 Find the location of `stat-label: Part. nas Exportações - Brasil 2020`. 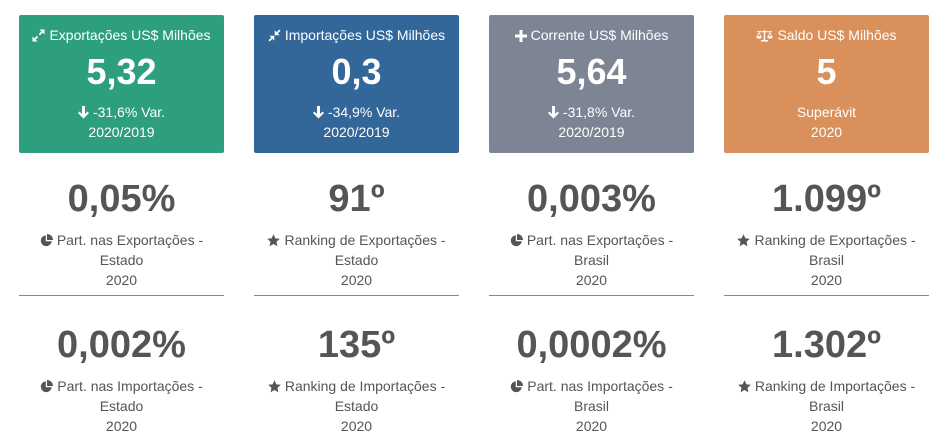

stat-label: Part. nas Exportações - Brasil 2020 is located at coordinates (591, 260).